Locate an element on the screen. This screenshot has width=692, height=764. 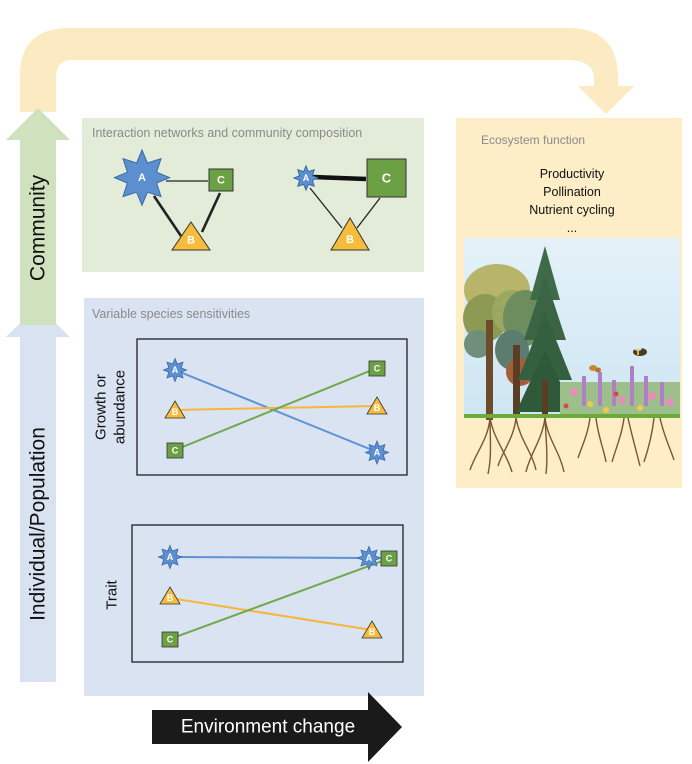
trait-marker-a-start is located at coordinates (170, 557).